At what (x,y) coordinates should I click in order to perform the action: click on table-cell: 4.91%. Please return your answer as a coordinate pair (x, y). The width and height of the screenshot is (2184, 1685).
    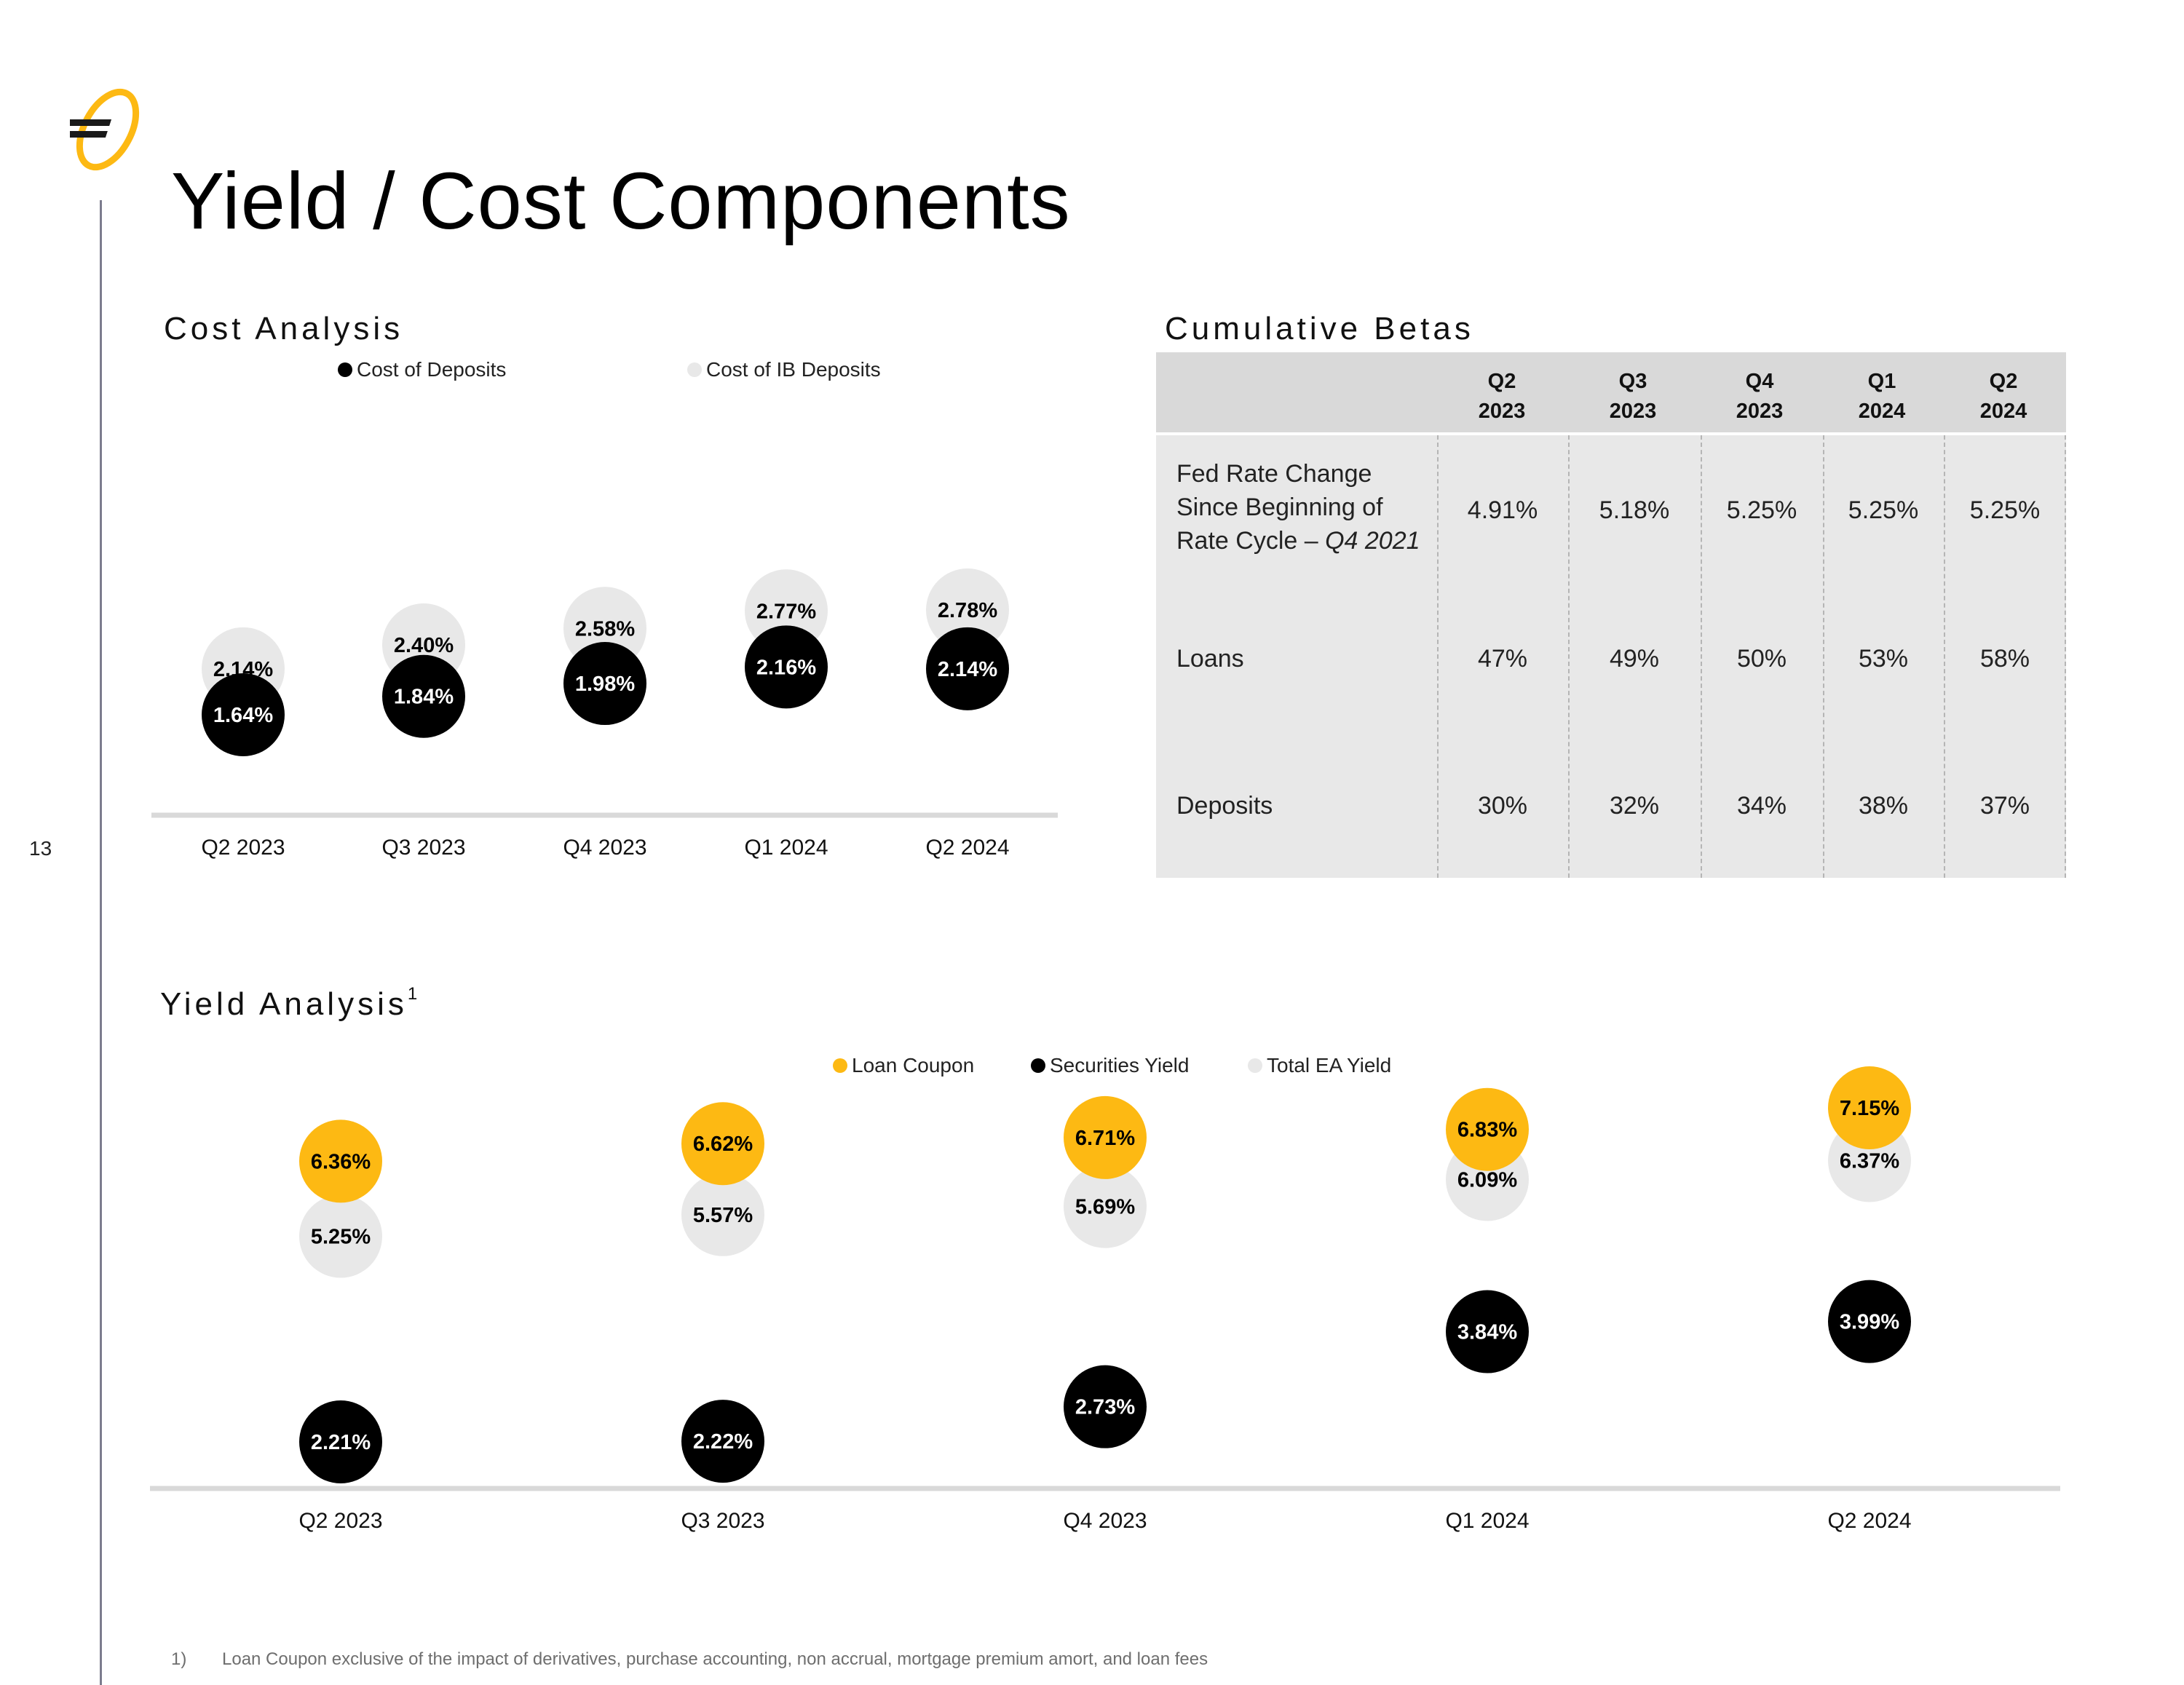
    Looking at the image, I should click on (1502, 510).